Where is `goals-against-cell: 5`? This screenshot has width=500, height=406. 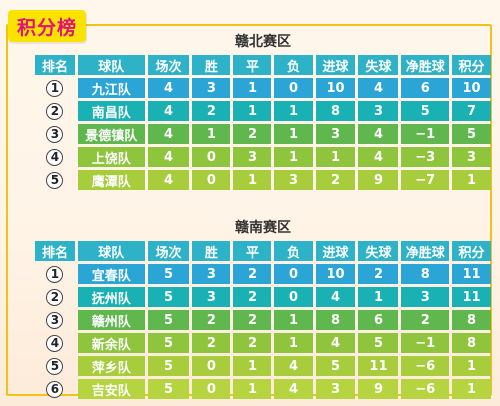 goals-against-cell: 5 is located at coordinates (378, 343).